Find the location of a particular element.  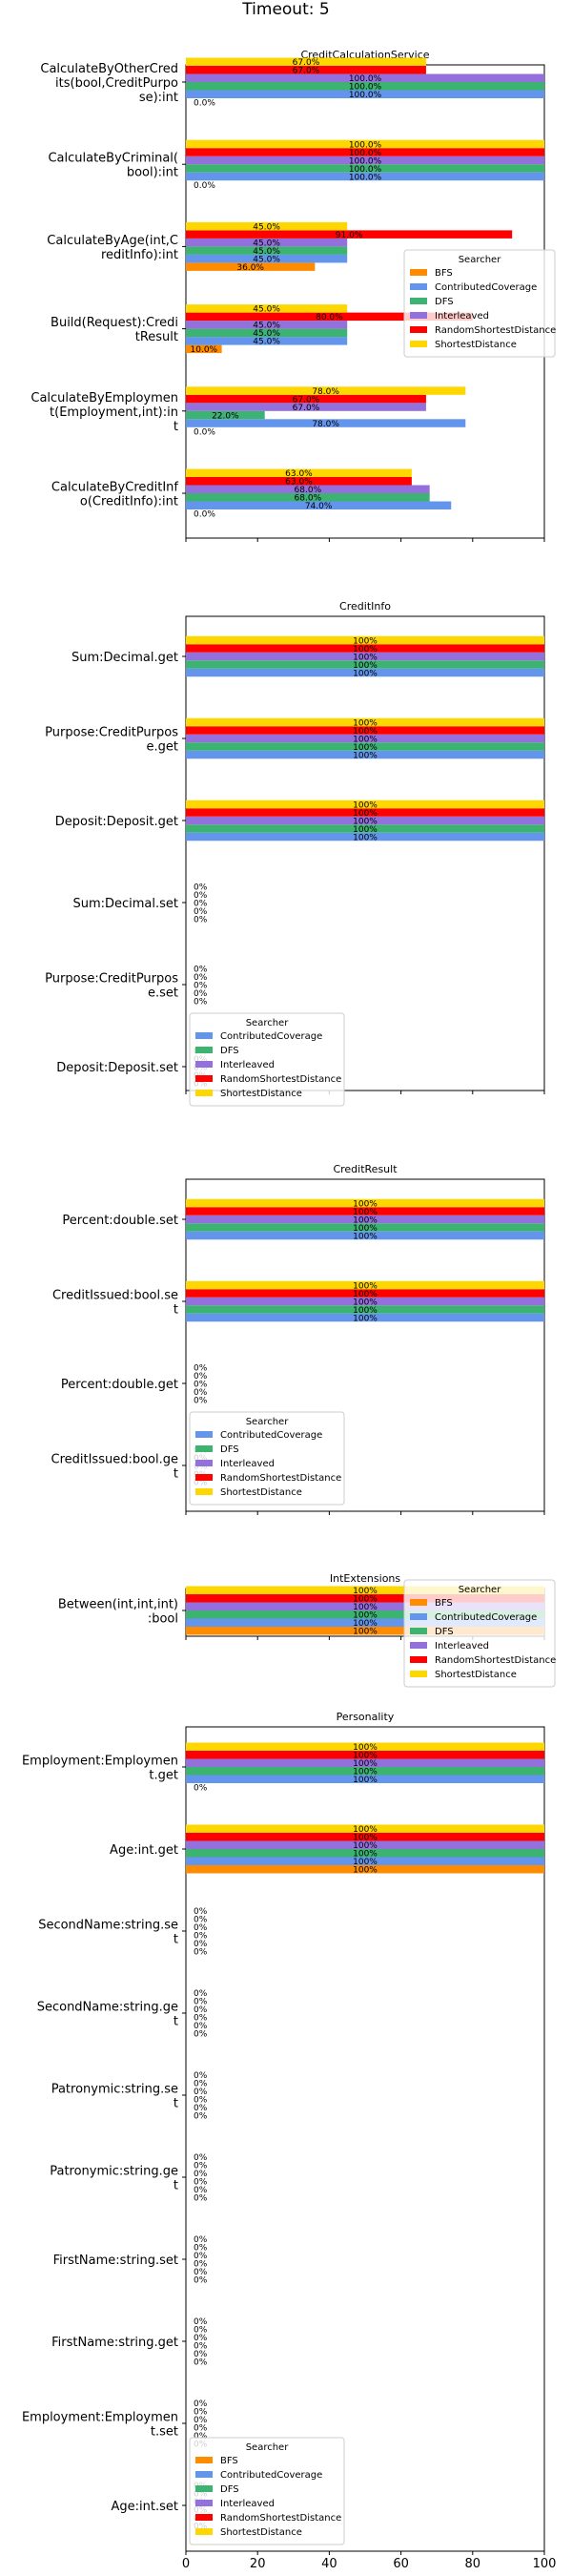

bar-value-label: 22.0% is located at coordinates (226, 416).